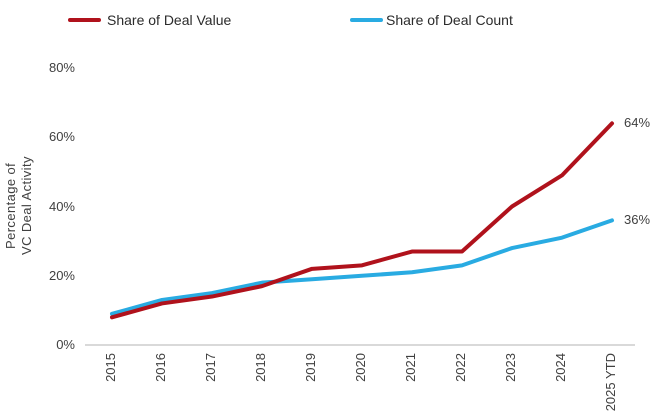 This screenshot has width=658, height=420. What do you see at coordinates (61, 206) in the screenshot?
I see `y-axis-tick-label: 40%` at bounding box center [61, 206].